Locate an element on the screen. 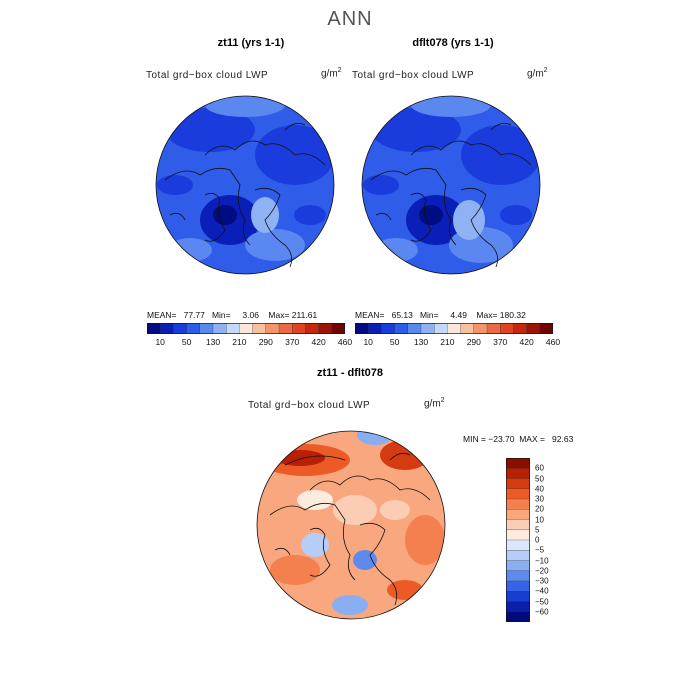  colorbar-zt11 is located at coordinates (246, 328).